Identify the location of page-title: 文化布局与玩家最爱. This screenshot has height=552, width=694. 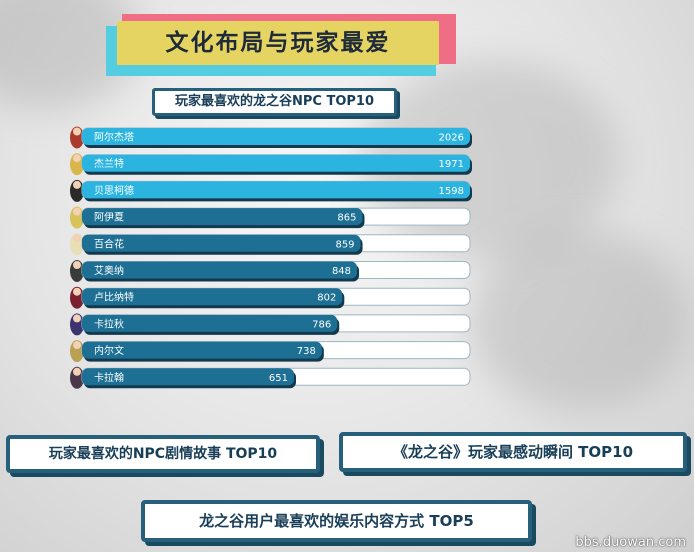
(278, 43).